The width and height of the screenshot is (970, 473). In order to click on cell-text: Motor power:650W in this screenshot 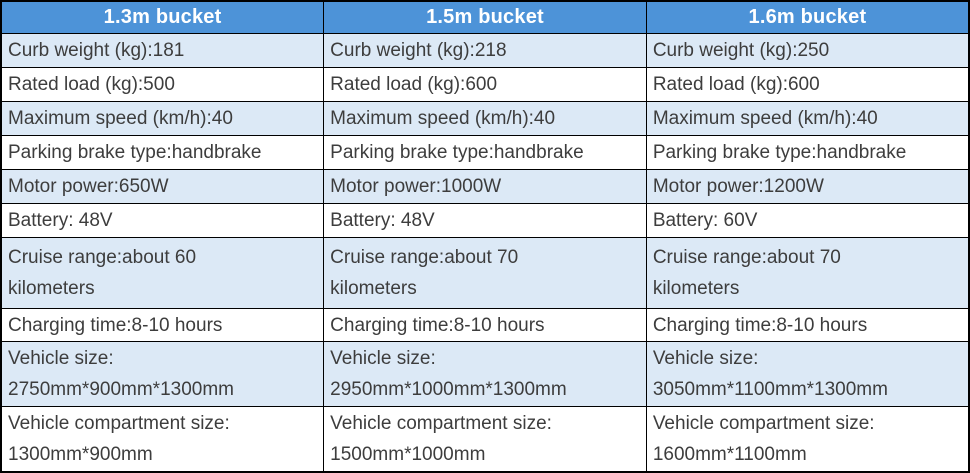, I will do `click(88, 186)`.